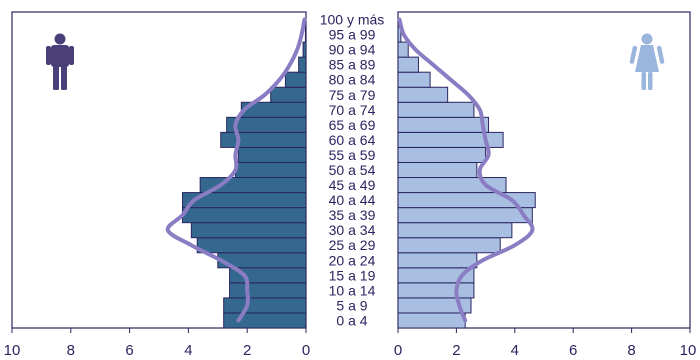  I want to click on age-group-label: 20 a 24, so click(352, 260).